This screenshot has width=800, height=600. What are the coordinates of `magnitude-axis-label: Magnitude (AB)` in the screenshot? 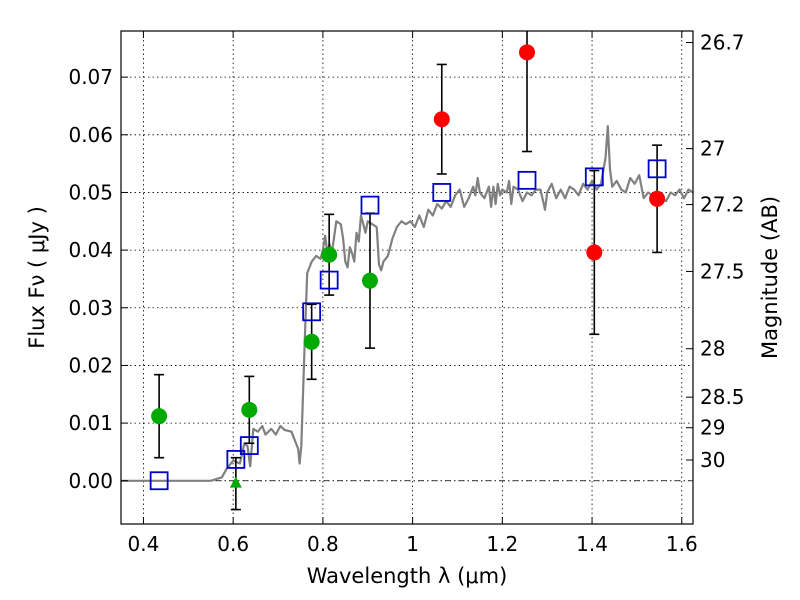 It's located at (770, 277).